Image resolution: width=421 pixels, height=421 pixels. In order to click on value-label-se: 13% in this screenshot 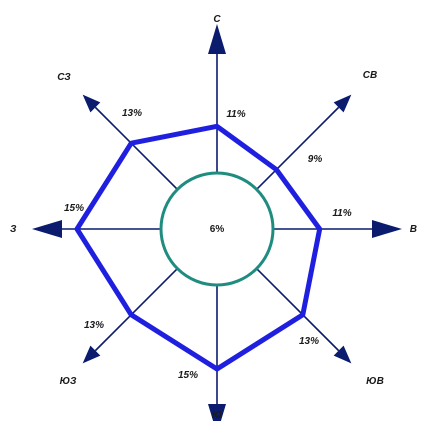, I will do `click(309, 341)`.